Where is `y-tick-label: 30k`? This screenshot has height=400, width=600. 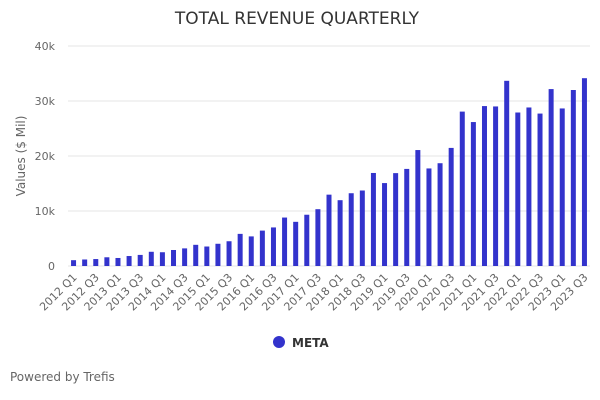 y-tick-label: 30k is located at coordinates (45, 101).